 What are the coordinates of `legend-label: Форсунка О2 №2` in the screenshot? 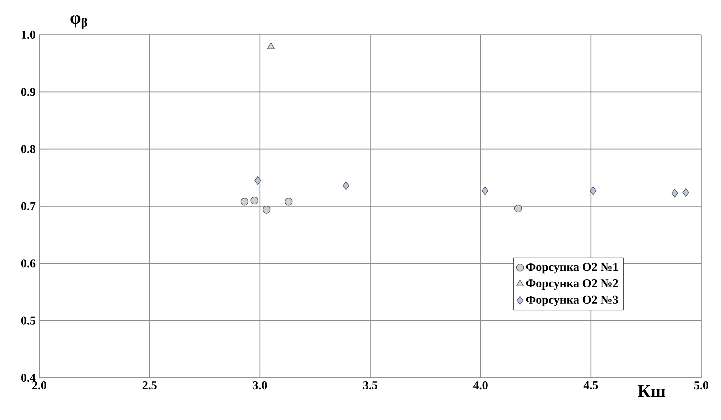 It's located at (572, 285).